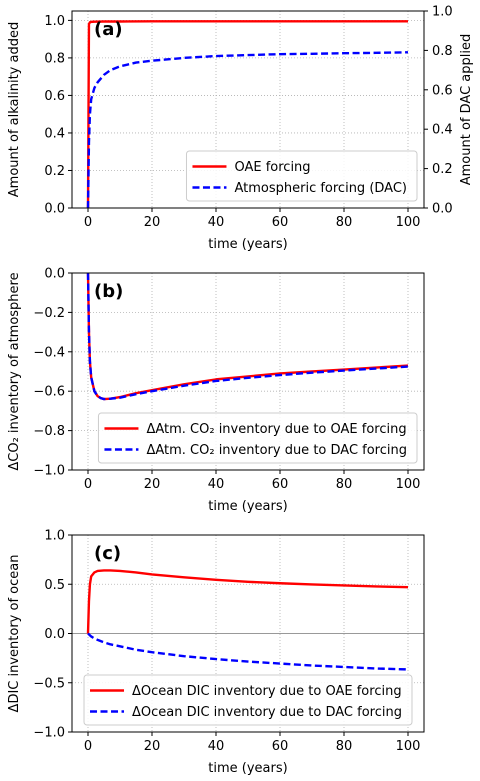 The width and height of the screenshot is (480, 781). I want to click on y-right-tick-label: 0.8, so click(442, 51).